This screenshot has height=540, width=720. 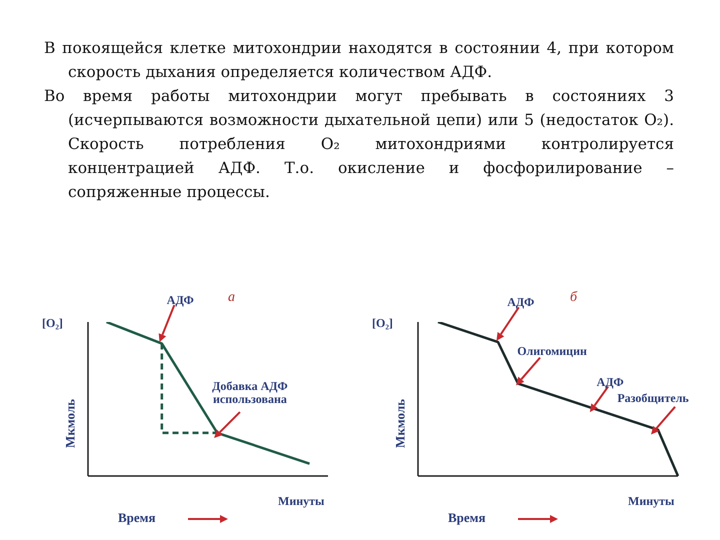 What do you see at coordinates (552, 351) in the screenshot?
I see `annotation: Олигомицин` at bounding box center [552, 351].